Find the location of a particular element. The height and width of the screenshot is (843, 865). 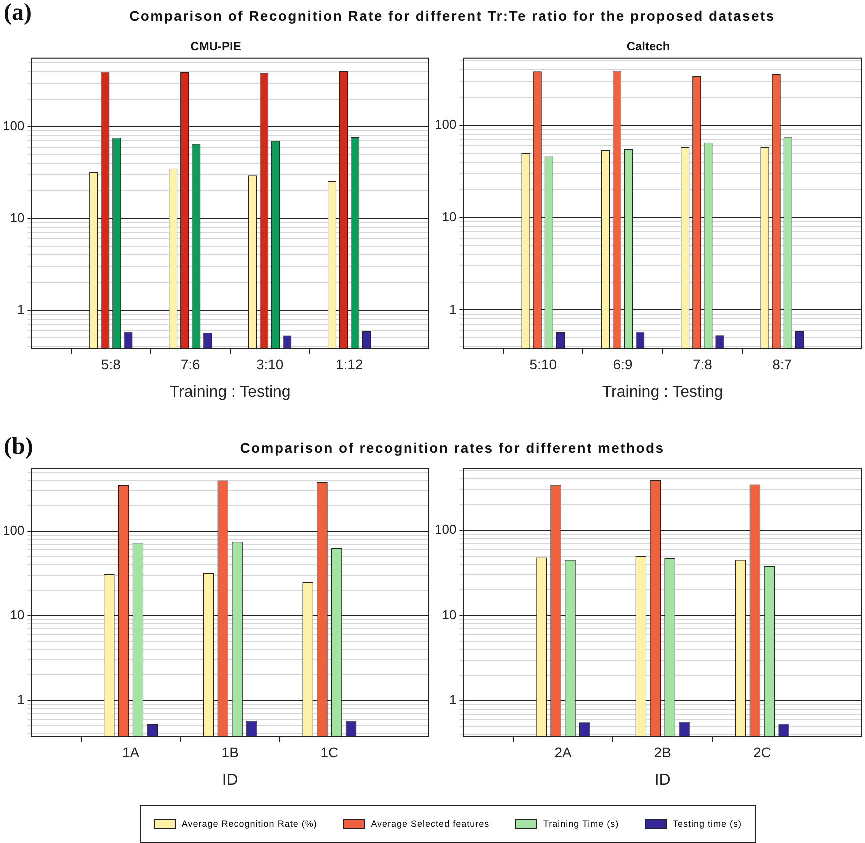

x-tick-label: 2C is located at coordinates (762, 752).